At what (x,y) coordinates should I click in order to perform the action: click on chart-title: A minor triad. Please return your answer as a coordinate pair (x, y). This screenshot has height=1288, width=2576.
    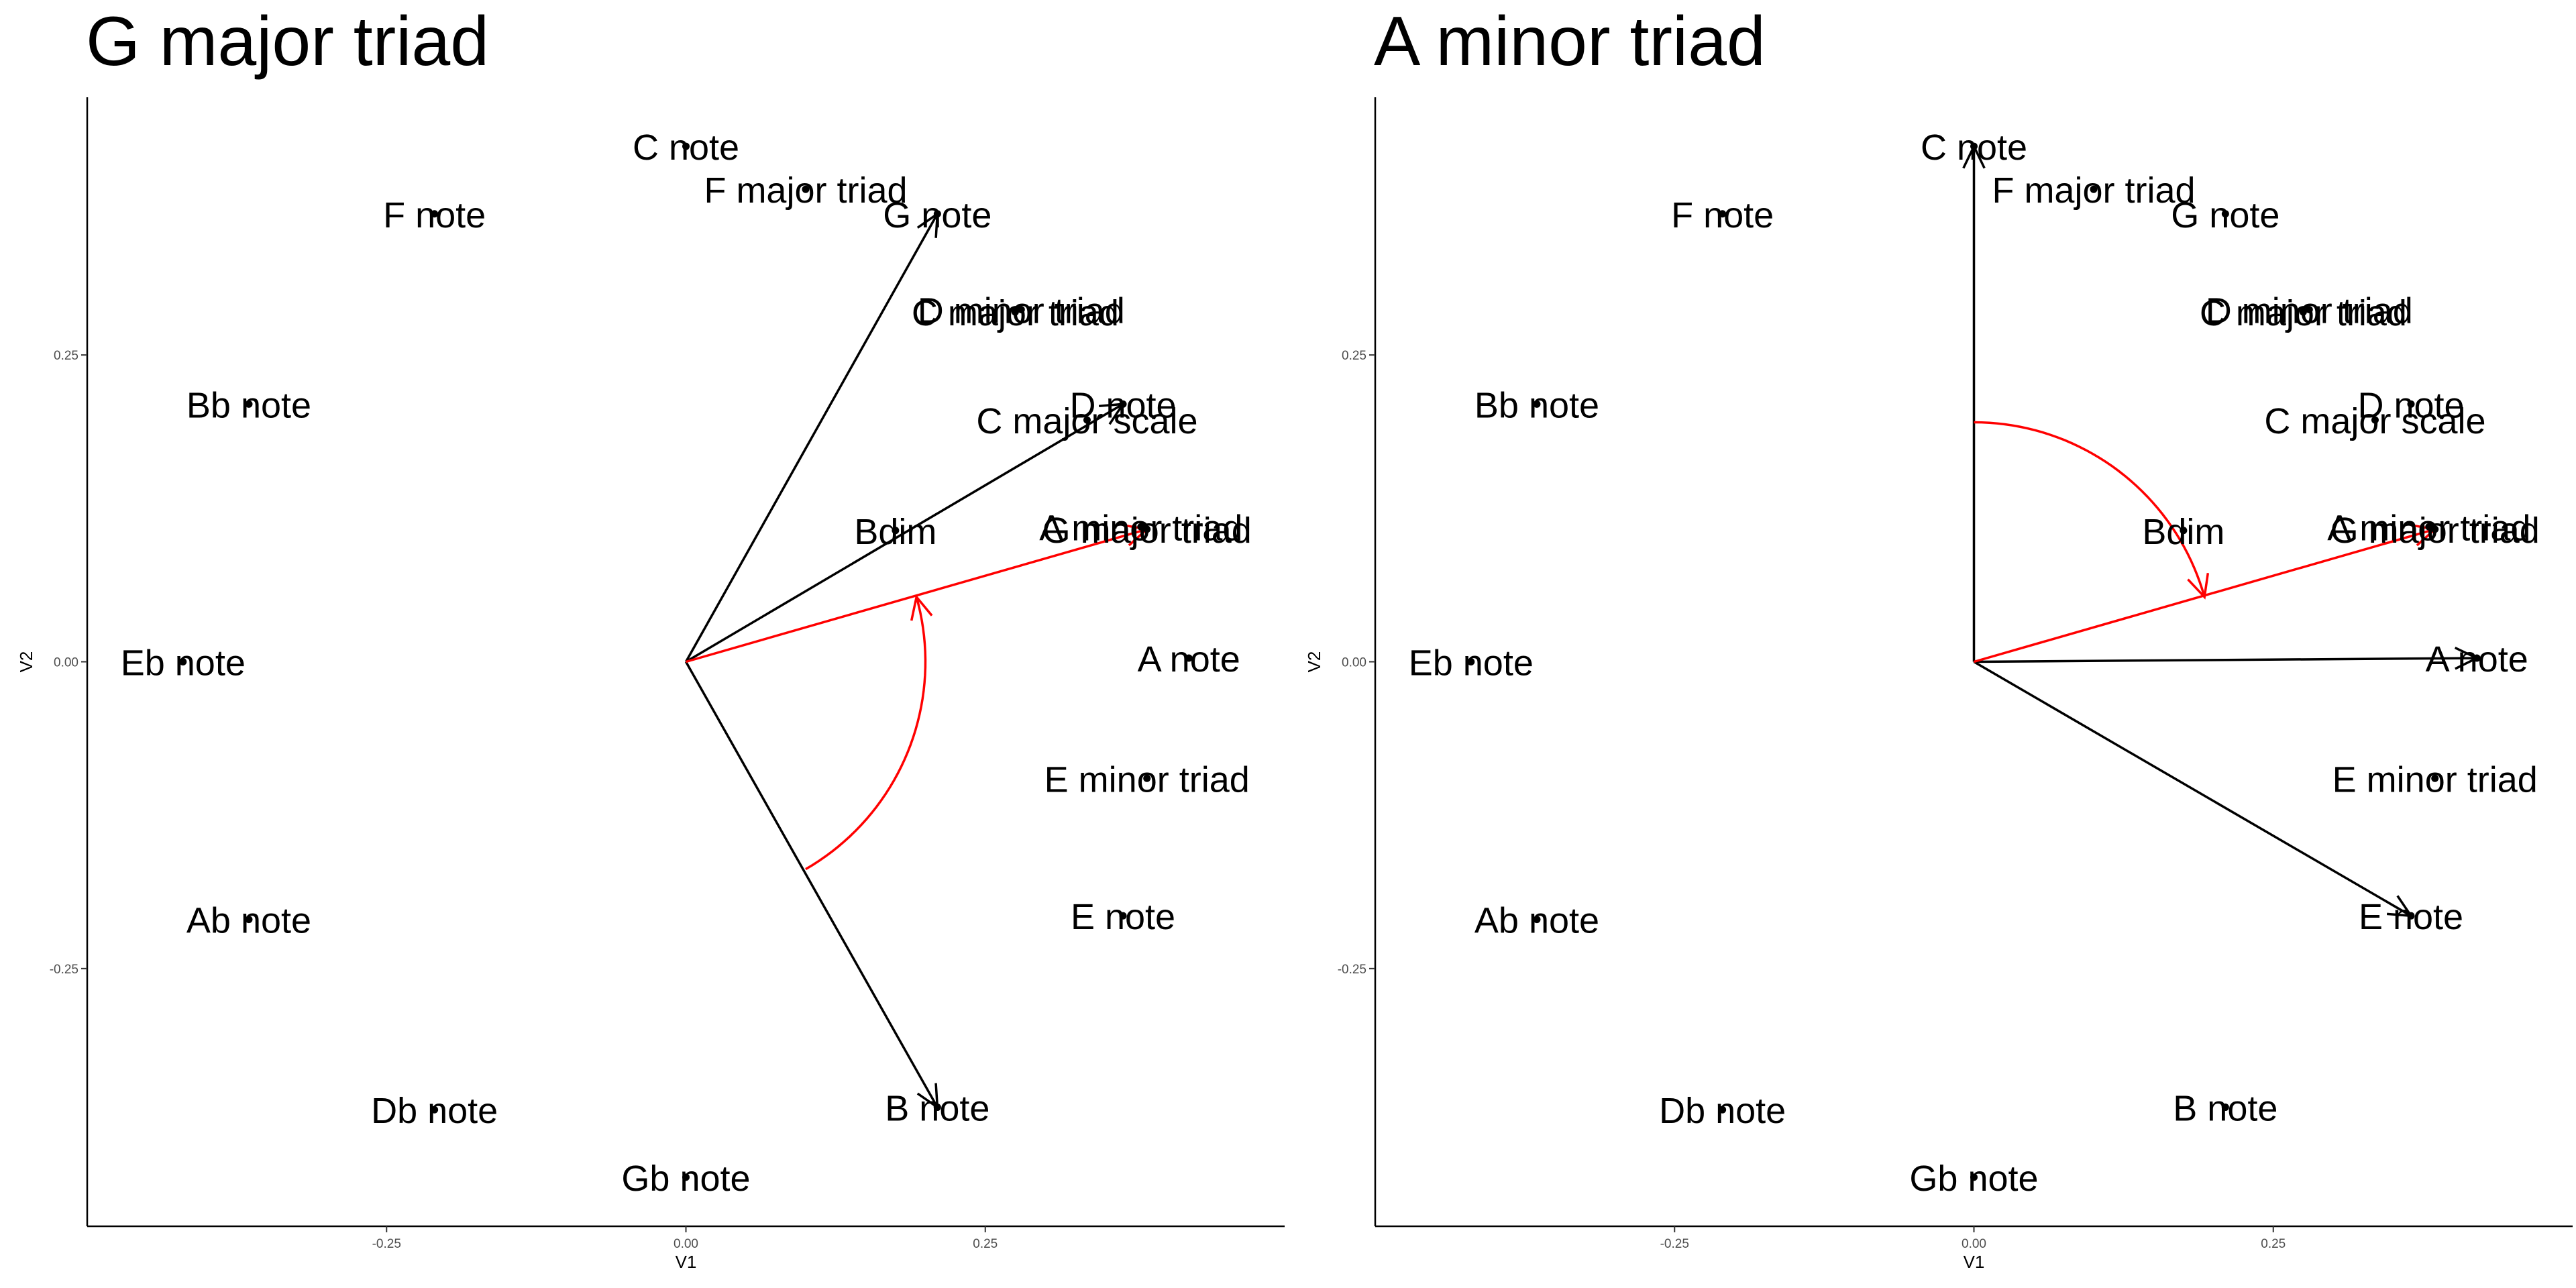
    Looking at the image, I should click on (1570, 41).